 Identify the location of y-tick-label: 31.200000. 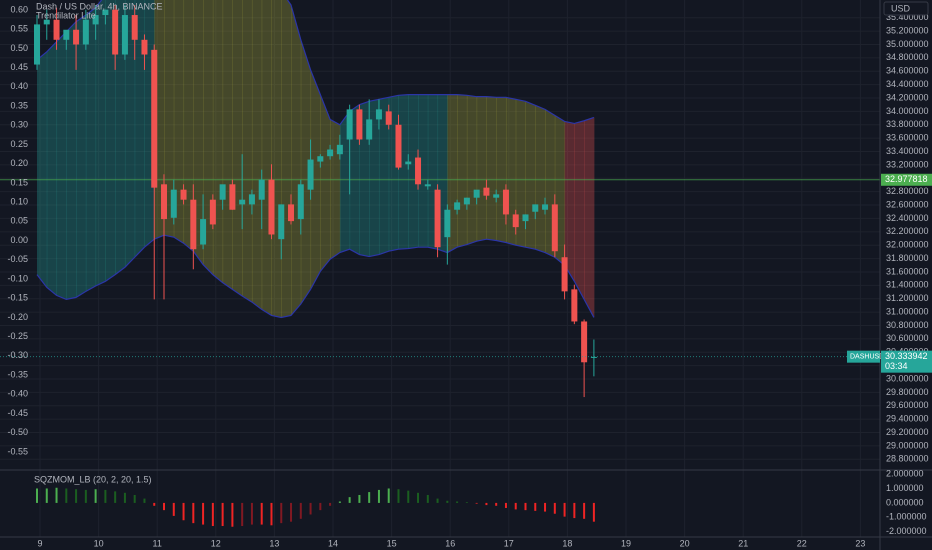
(907, 298).